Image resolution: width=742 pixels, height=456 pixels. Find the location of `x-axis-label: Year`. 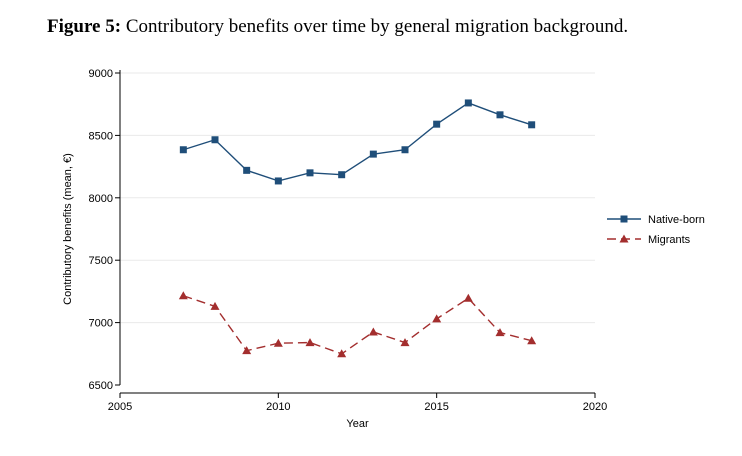

x-axis-label: Year is located at coordinates (357, 424).